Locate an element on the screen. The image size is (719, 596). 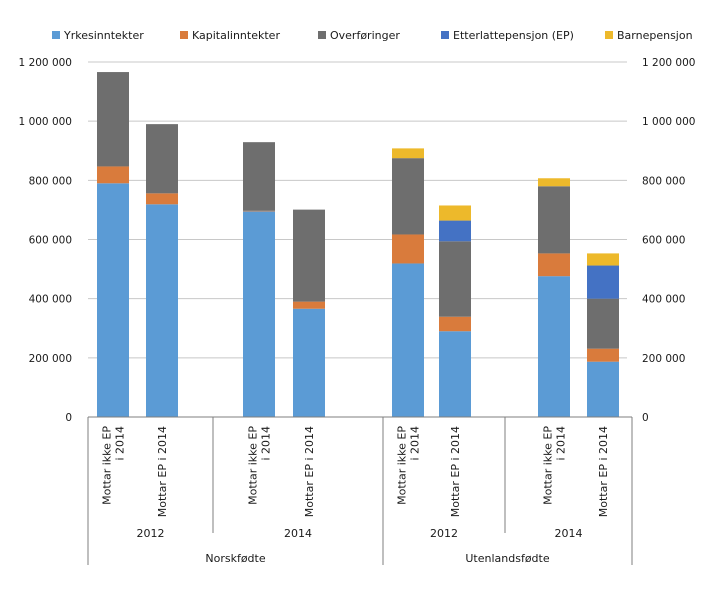
y-tick-label-left: 200 000 is located at coordinates (50, 359).